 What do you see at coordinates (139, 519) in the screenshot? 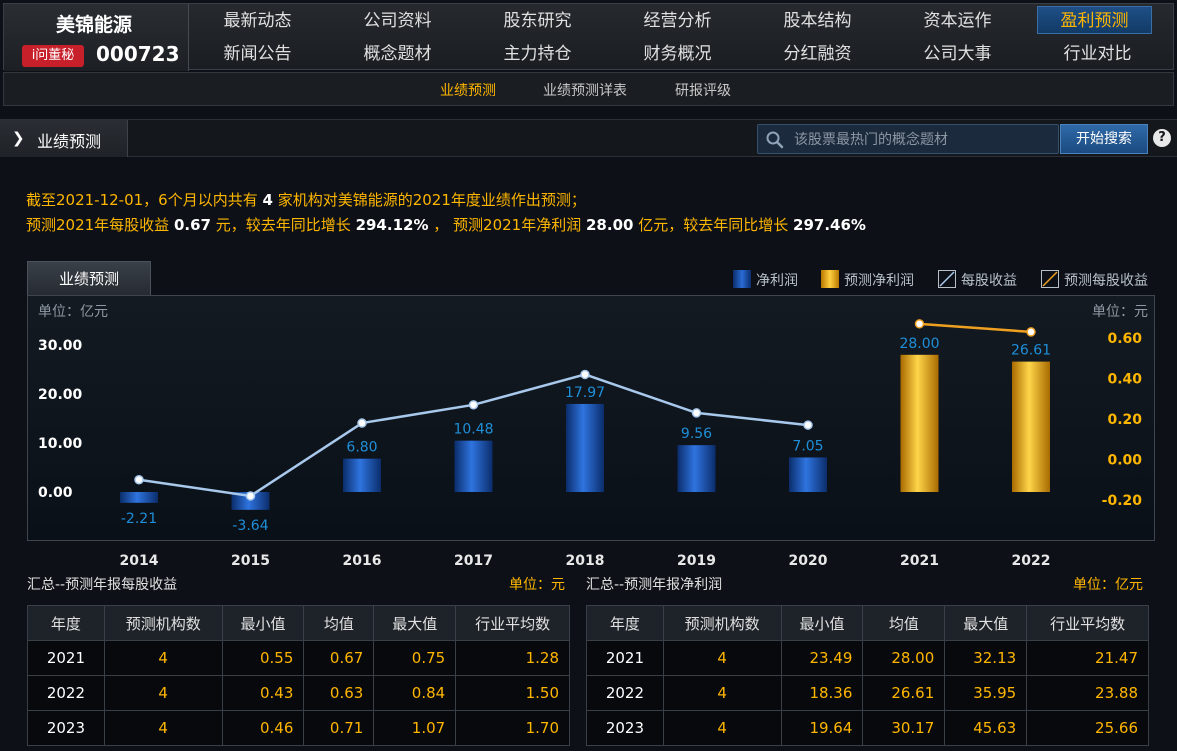
I see `bar-value-label: -2.21` at bounding box center [139, 519].